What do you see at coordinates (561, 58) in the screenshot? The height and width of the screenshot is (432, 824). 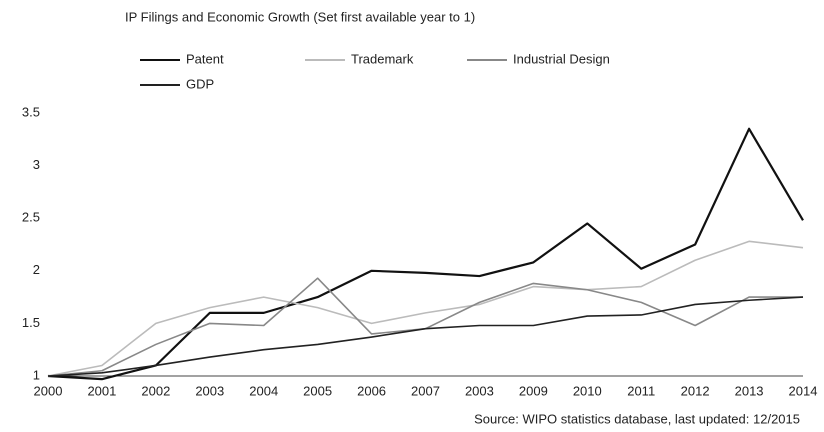 I see `legend-label: Industrial Design` at bounding box center [561, 58].